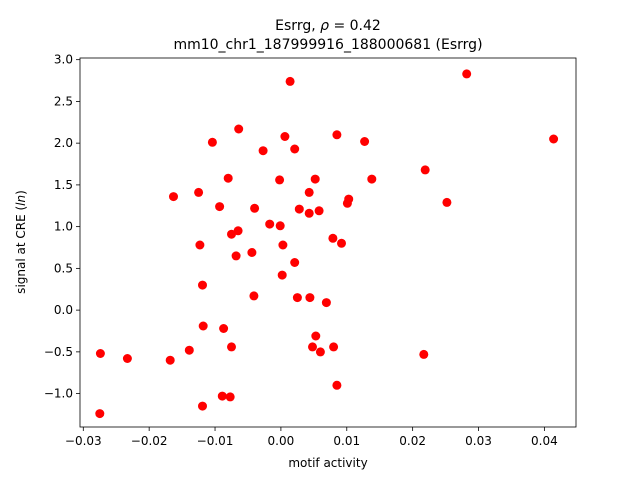 The image size is (640, 485). I want to click on x-tick-label: 0.02, so click(412, 441).